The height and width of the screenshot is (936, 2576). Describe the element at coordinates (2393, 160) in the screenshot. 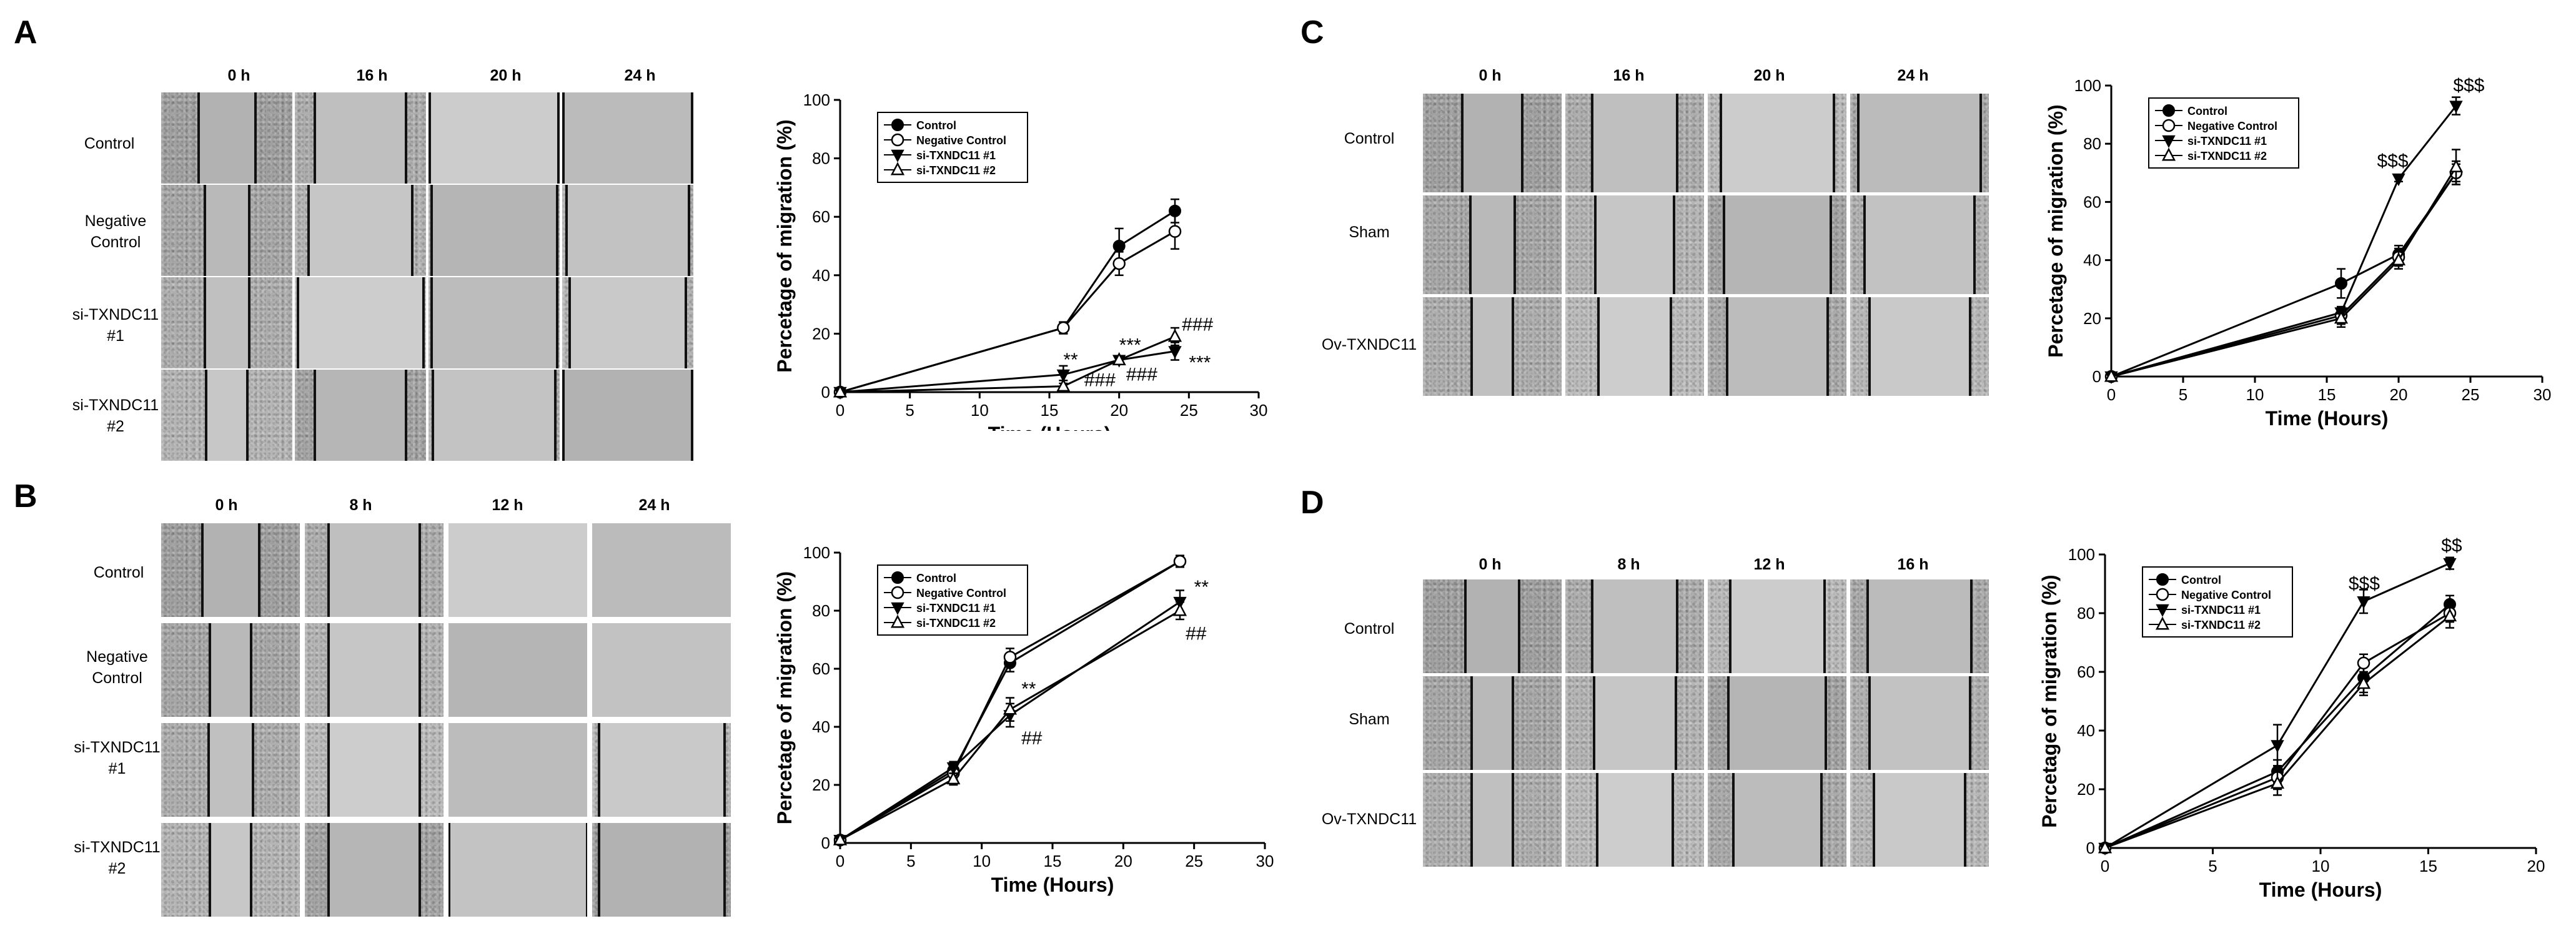

I see `significance-annotation: $$$` at that location.